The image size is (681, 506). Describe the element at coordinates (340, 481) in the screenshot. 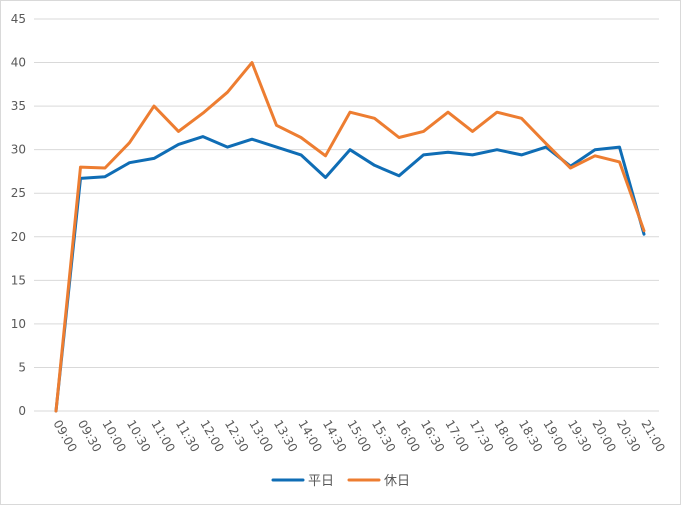

I see `legend: 平日 休日` at that location.